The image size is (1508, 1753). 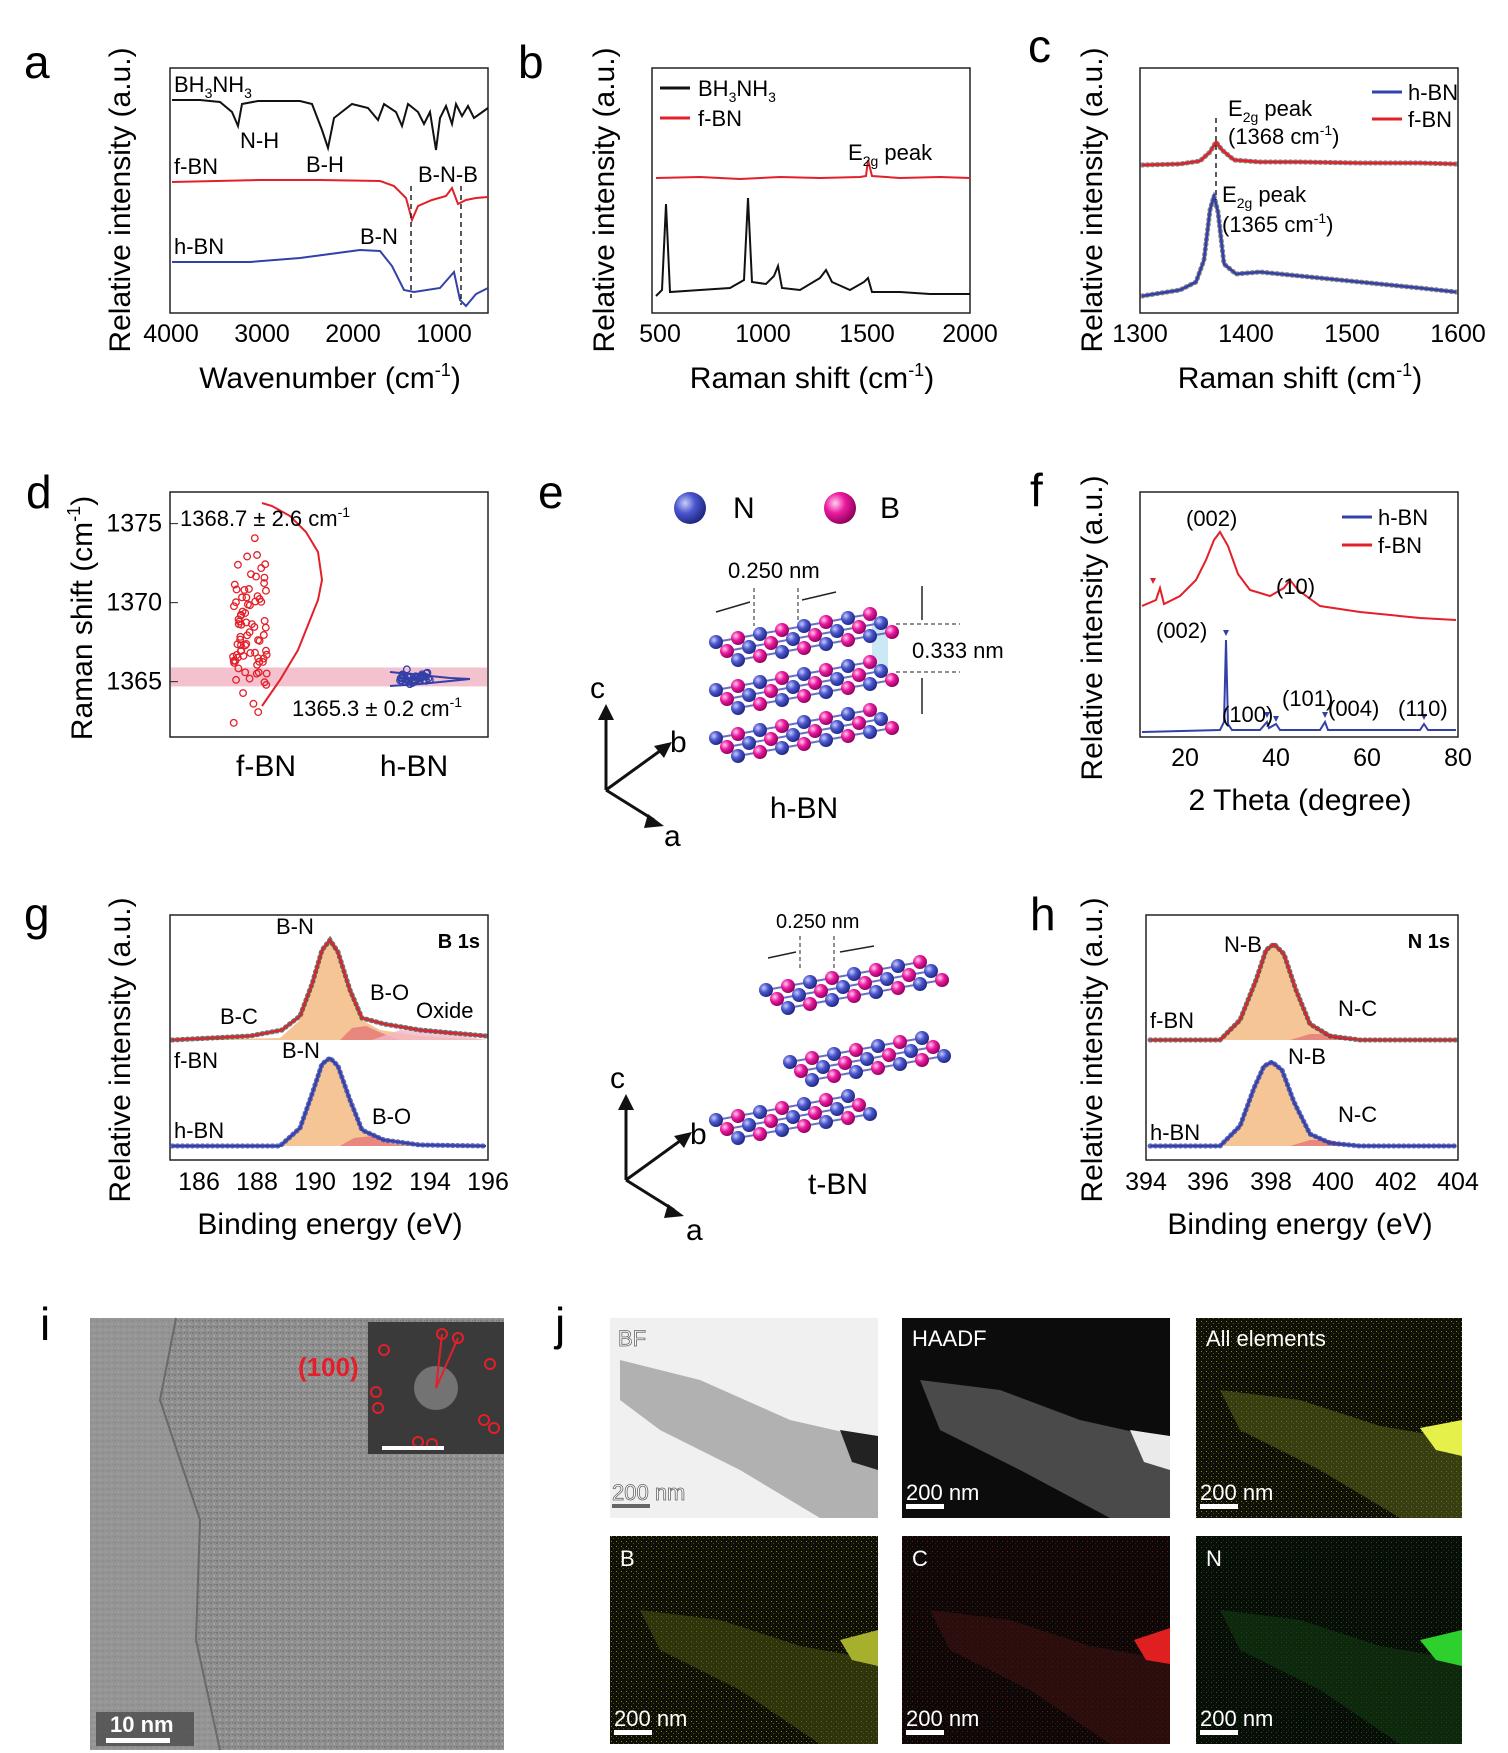 What do you see at coordinates (674, 1211) in the screenshot?
I see `axis-a-head` at bounding box center [674, 1211].